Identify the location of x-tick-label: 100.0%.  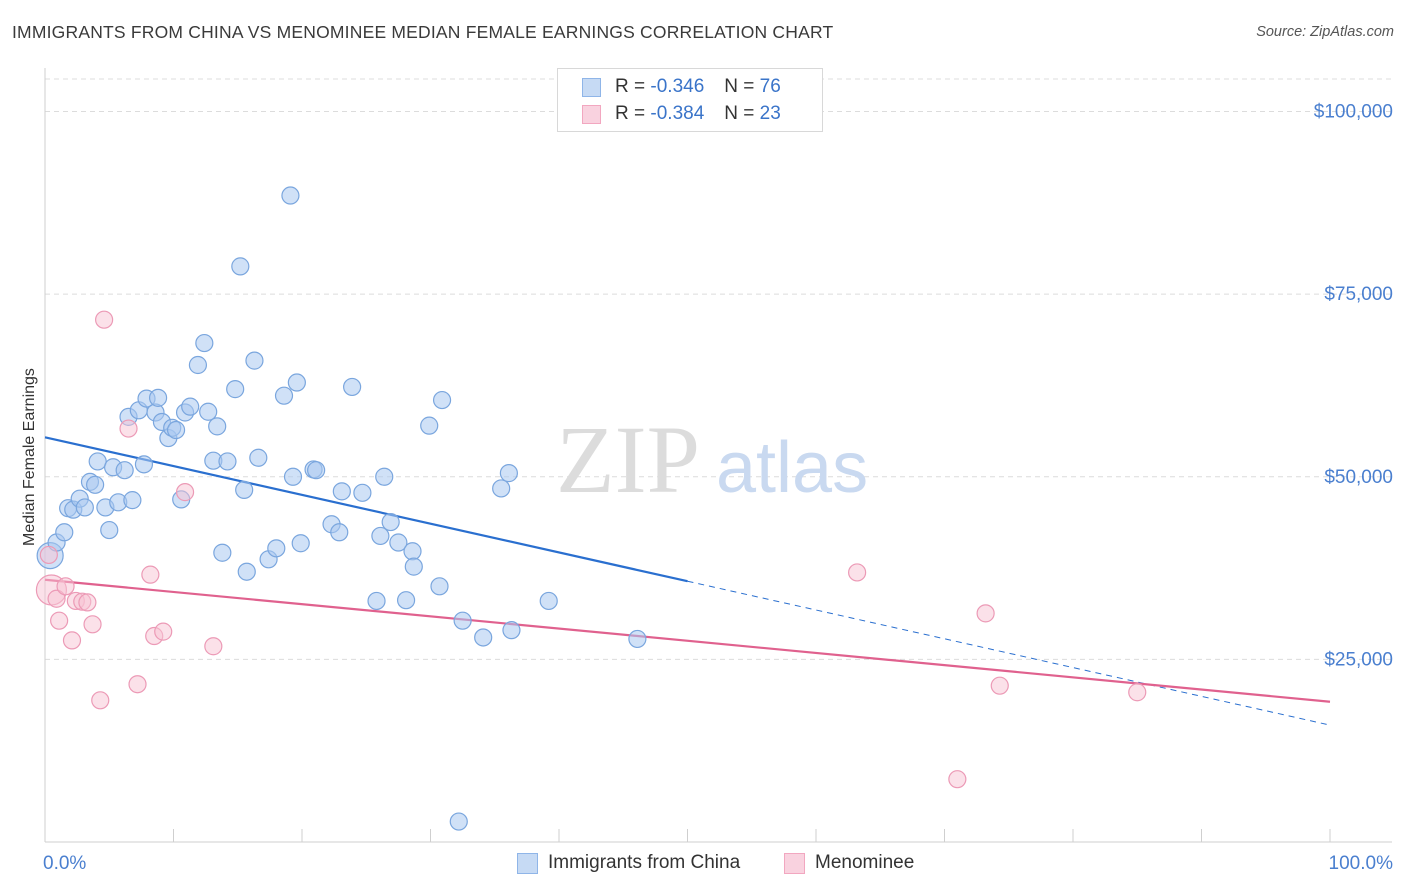
(1361, 863).